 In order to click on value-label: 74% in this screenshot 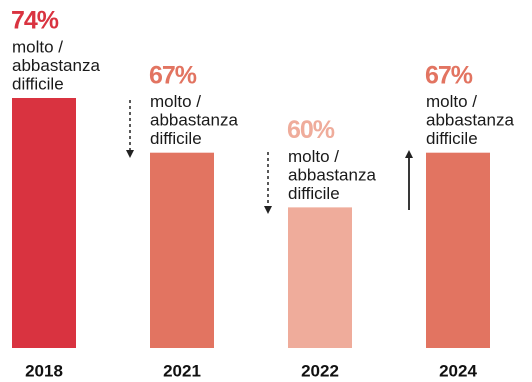, I will do `click(35, 21)`.